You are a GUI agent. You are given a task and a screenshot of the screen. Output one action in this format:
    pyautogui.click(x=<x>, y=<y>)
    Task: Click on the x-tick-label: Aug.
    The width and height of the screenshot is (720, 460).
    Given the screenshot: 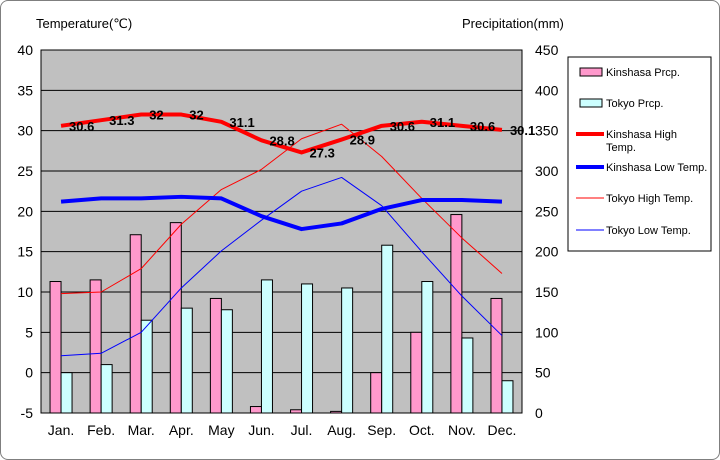 What is the action you would take?
    pyautogui.click(x=341, y=430)
    